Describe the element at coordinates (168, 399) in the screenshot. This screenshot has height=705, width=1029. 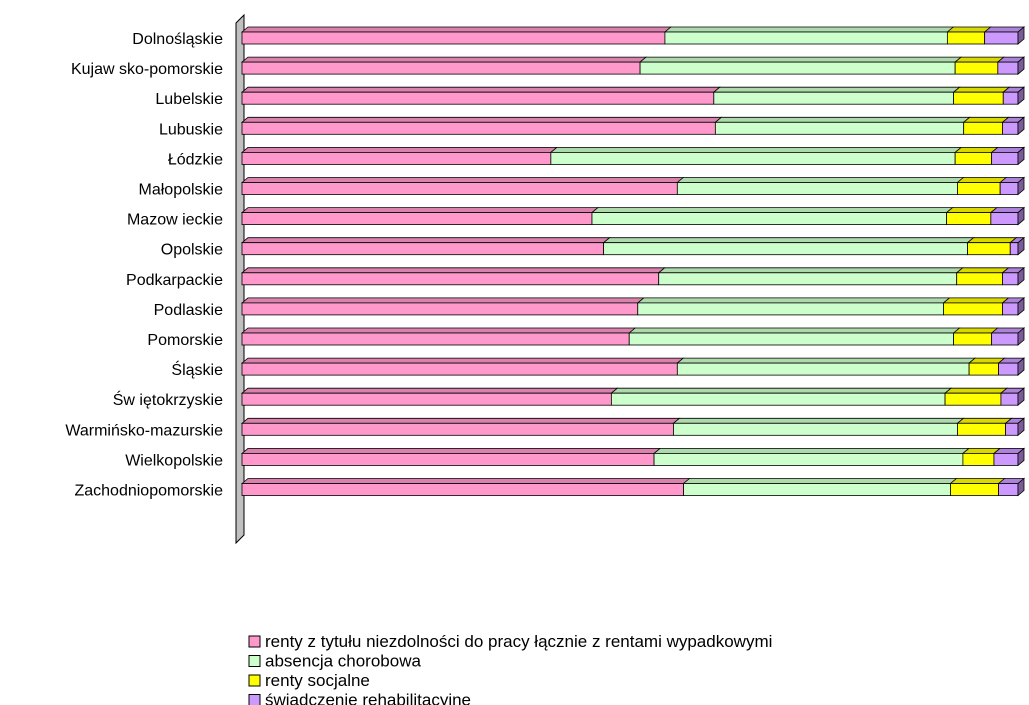
I see `category-label: Św iętokrzyskie` at that location.